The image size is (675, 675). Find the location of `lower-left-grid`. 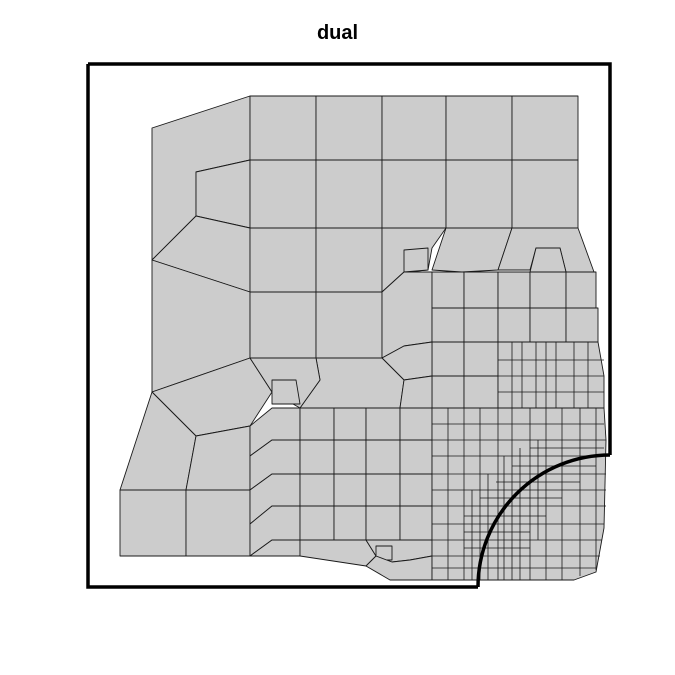

lower-left-grid is located at coordinates (341, 494).